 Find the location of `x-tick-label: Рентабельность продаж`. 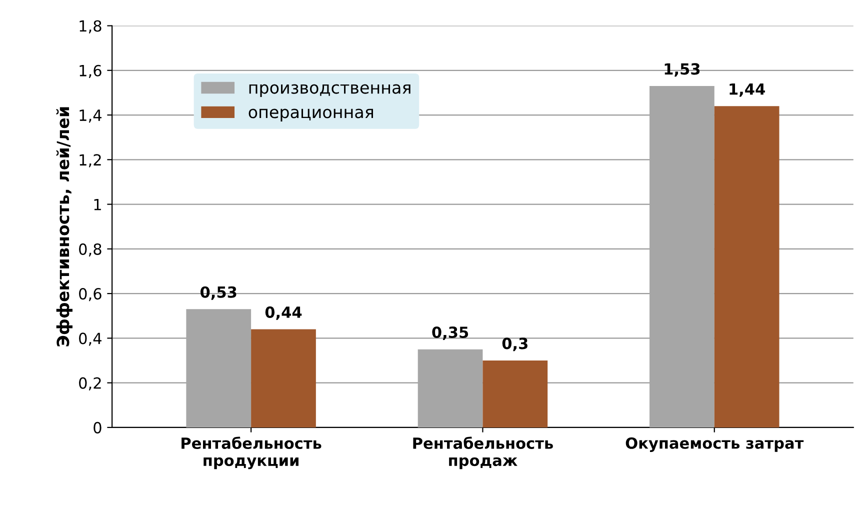

x-tick-label: Рентабельность продаж is located at coordinates (483, 453).